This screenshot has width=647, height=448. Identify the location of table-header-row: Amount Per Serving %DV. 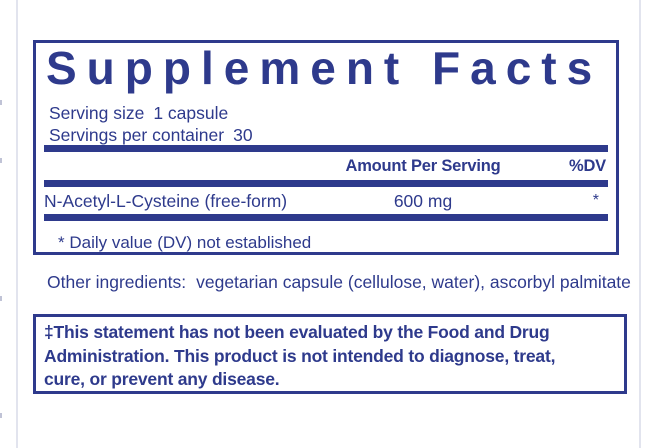
(326, 166).